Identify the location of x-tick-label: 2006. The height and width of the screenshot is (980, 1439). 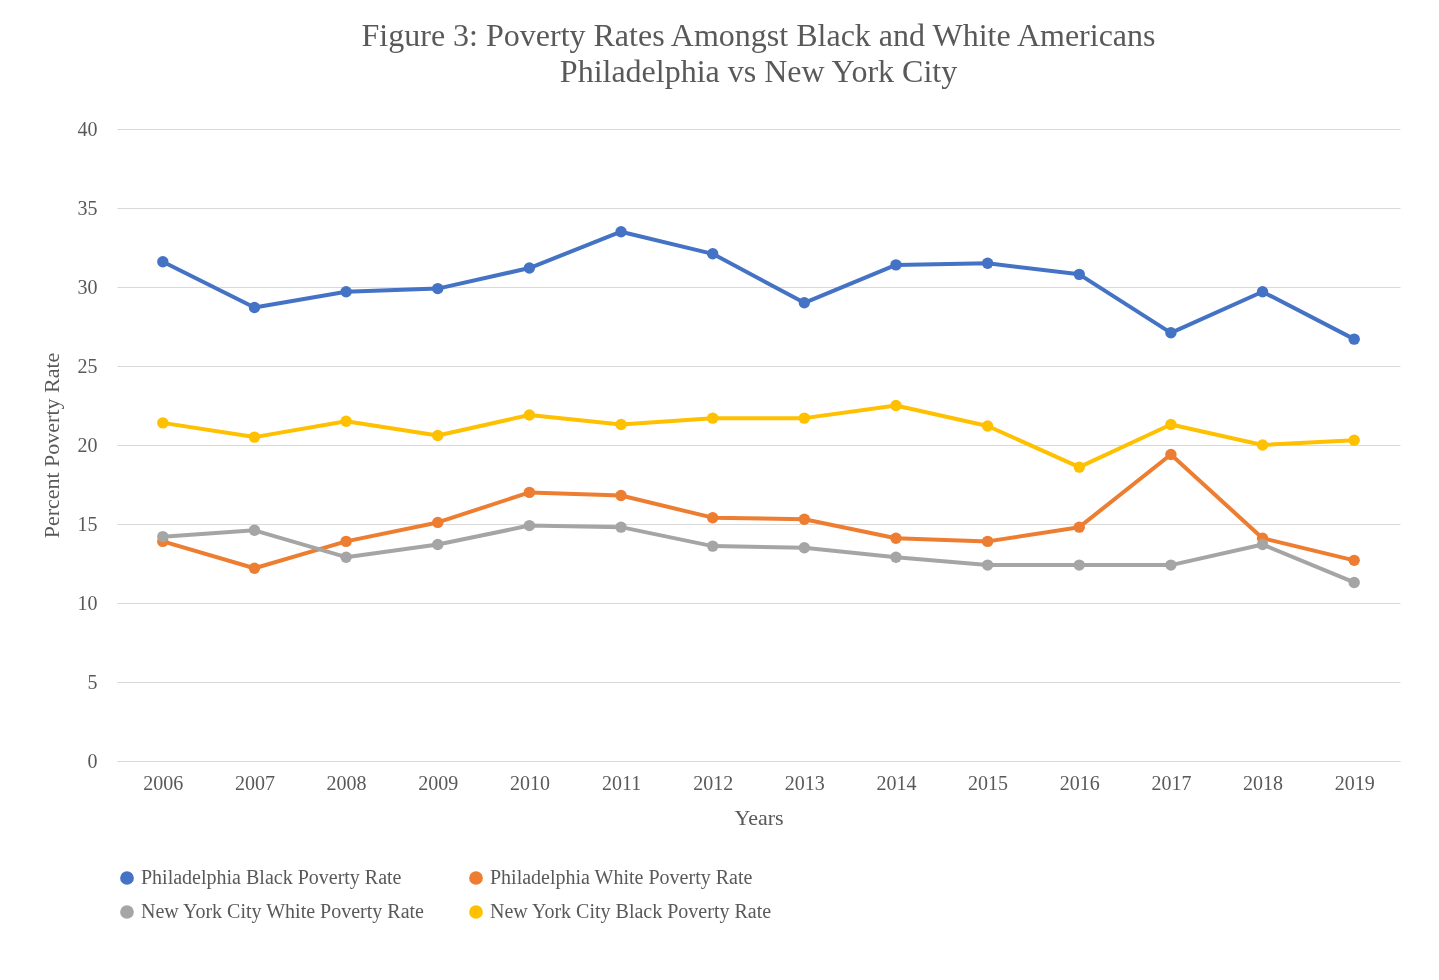
(163, 782).